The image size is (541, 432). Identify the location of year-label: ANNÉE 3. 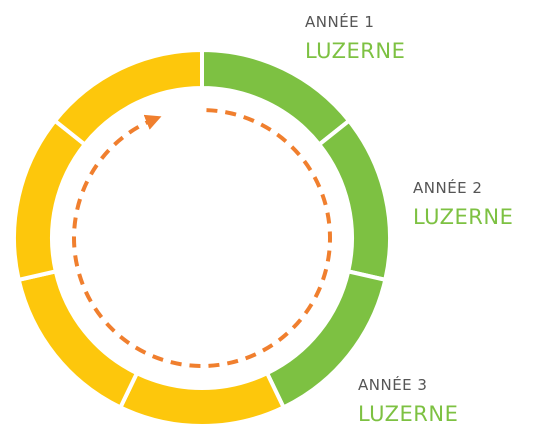
(392, 384).